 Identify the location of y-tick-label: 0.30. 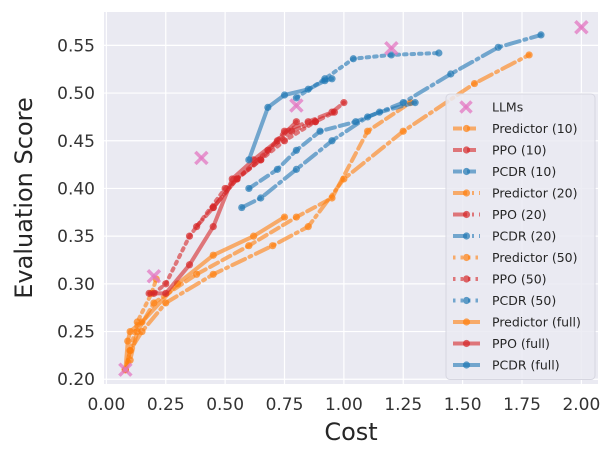
(76, 285).